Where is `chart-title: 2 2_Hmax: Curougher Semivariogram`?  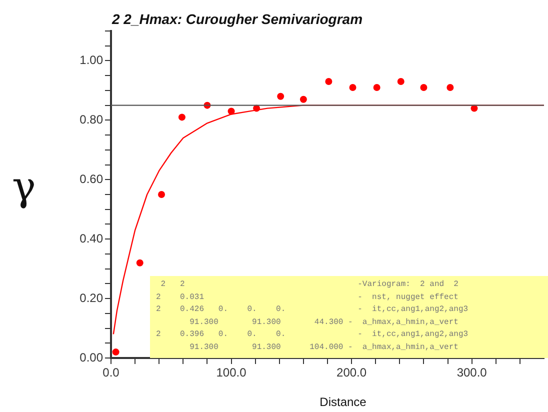 chart-title: 2 2_Hmax: Curougher Semivariogram is located at coordinates (237, 19).